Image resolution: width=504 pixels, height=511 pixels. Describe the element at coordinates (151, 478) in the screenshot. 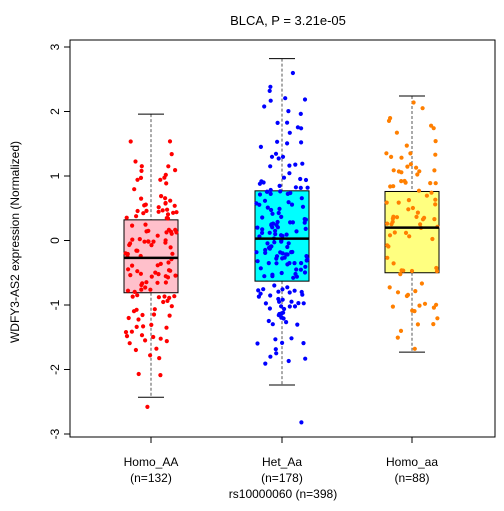

I see `x-tick-count: (n=132)` at that location.